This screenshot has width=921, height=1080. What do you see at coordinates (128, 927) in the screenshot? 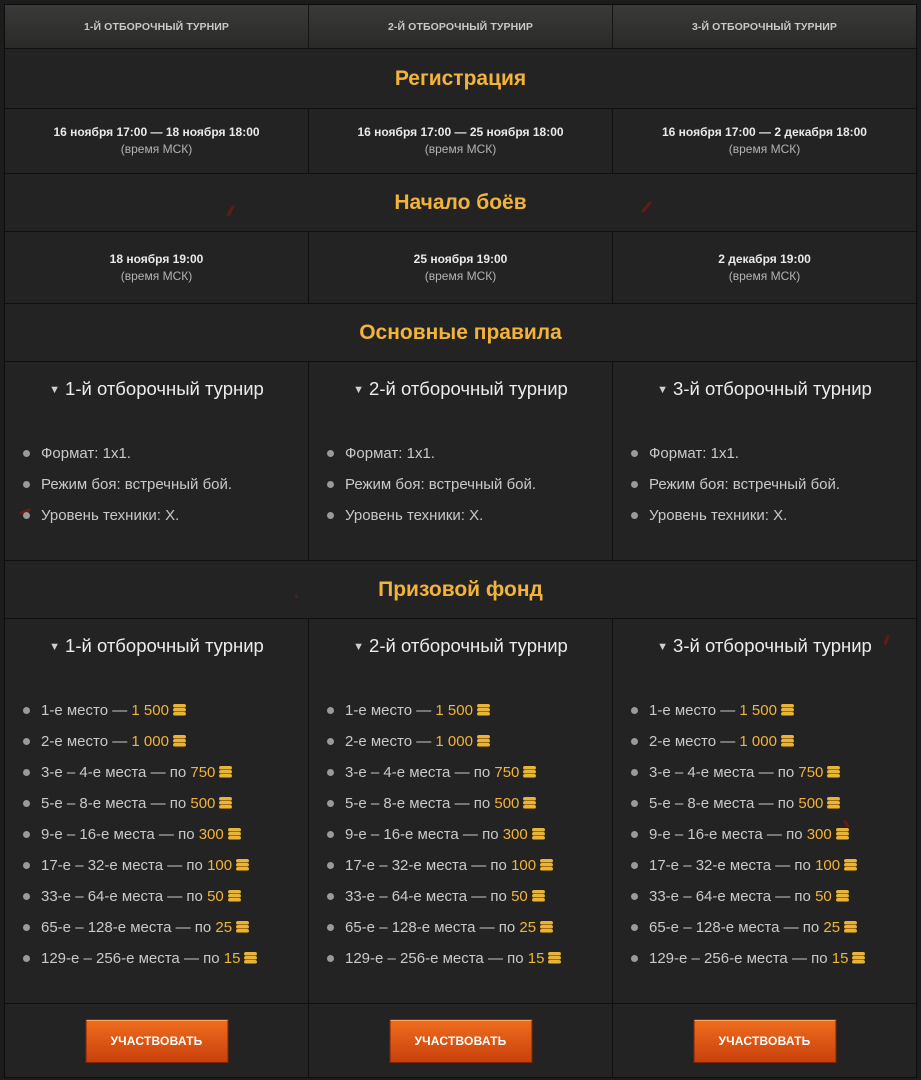
I see `prize-place-label: 65-е – 128-е места — по` at bounding box center [128, 927].